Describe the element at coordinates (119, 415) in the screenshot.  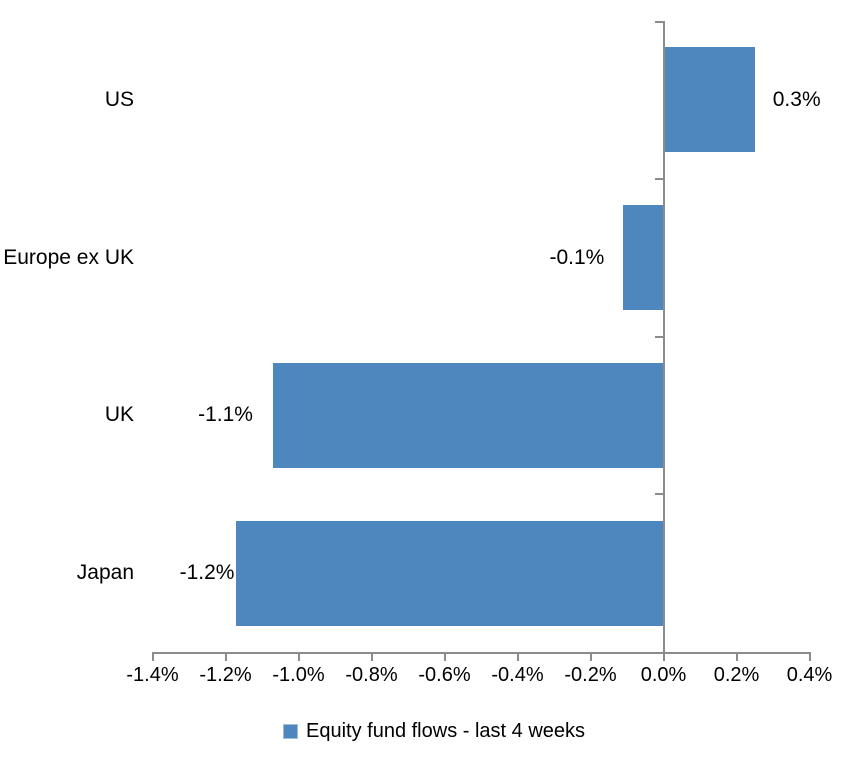
I see `category-label: UK` at that location.